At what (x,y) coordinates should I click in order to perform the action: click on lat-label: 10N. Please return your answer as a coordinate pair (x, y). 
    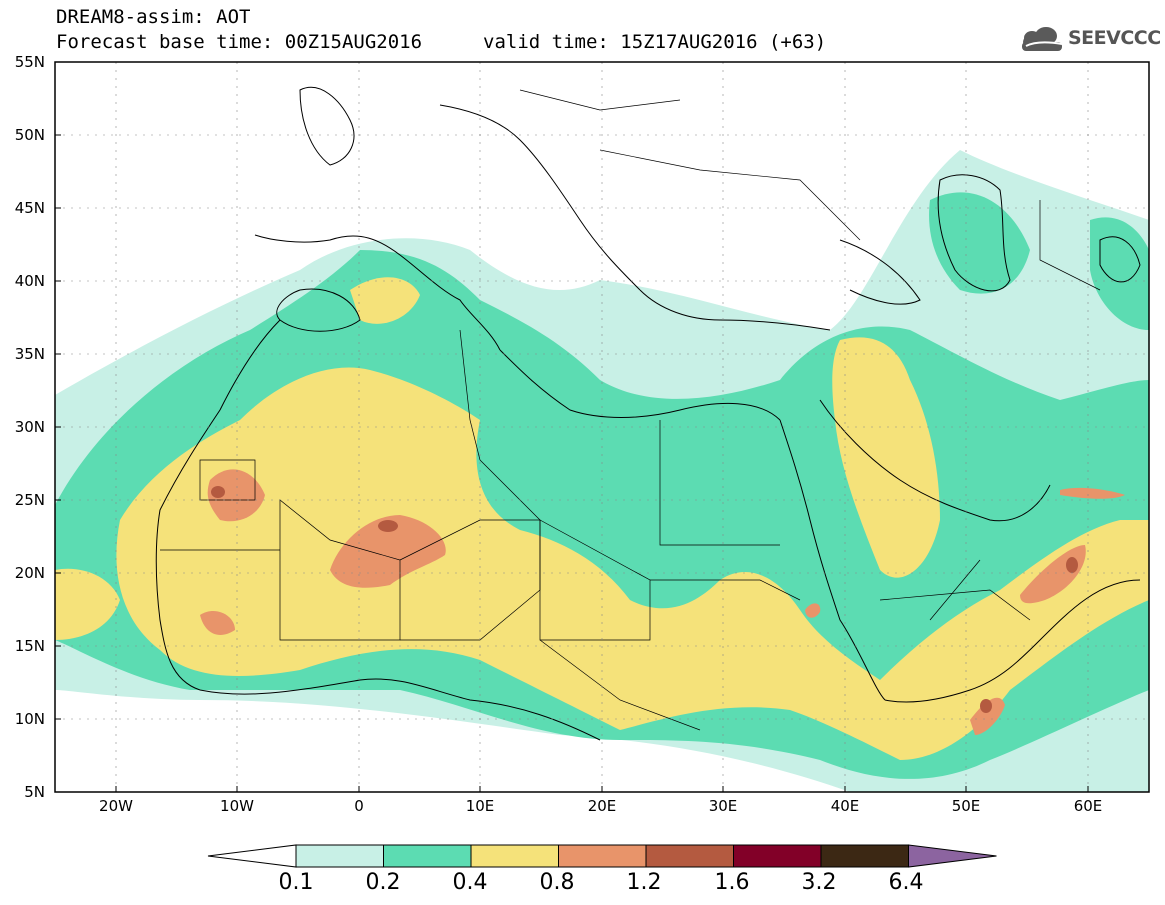
    Looking at the image, I should click on (29, 719).